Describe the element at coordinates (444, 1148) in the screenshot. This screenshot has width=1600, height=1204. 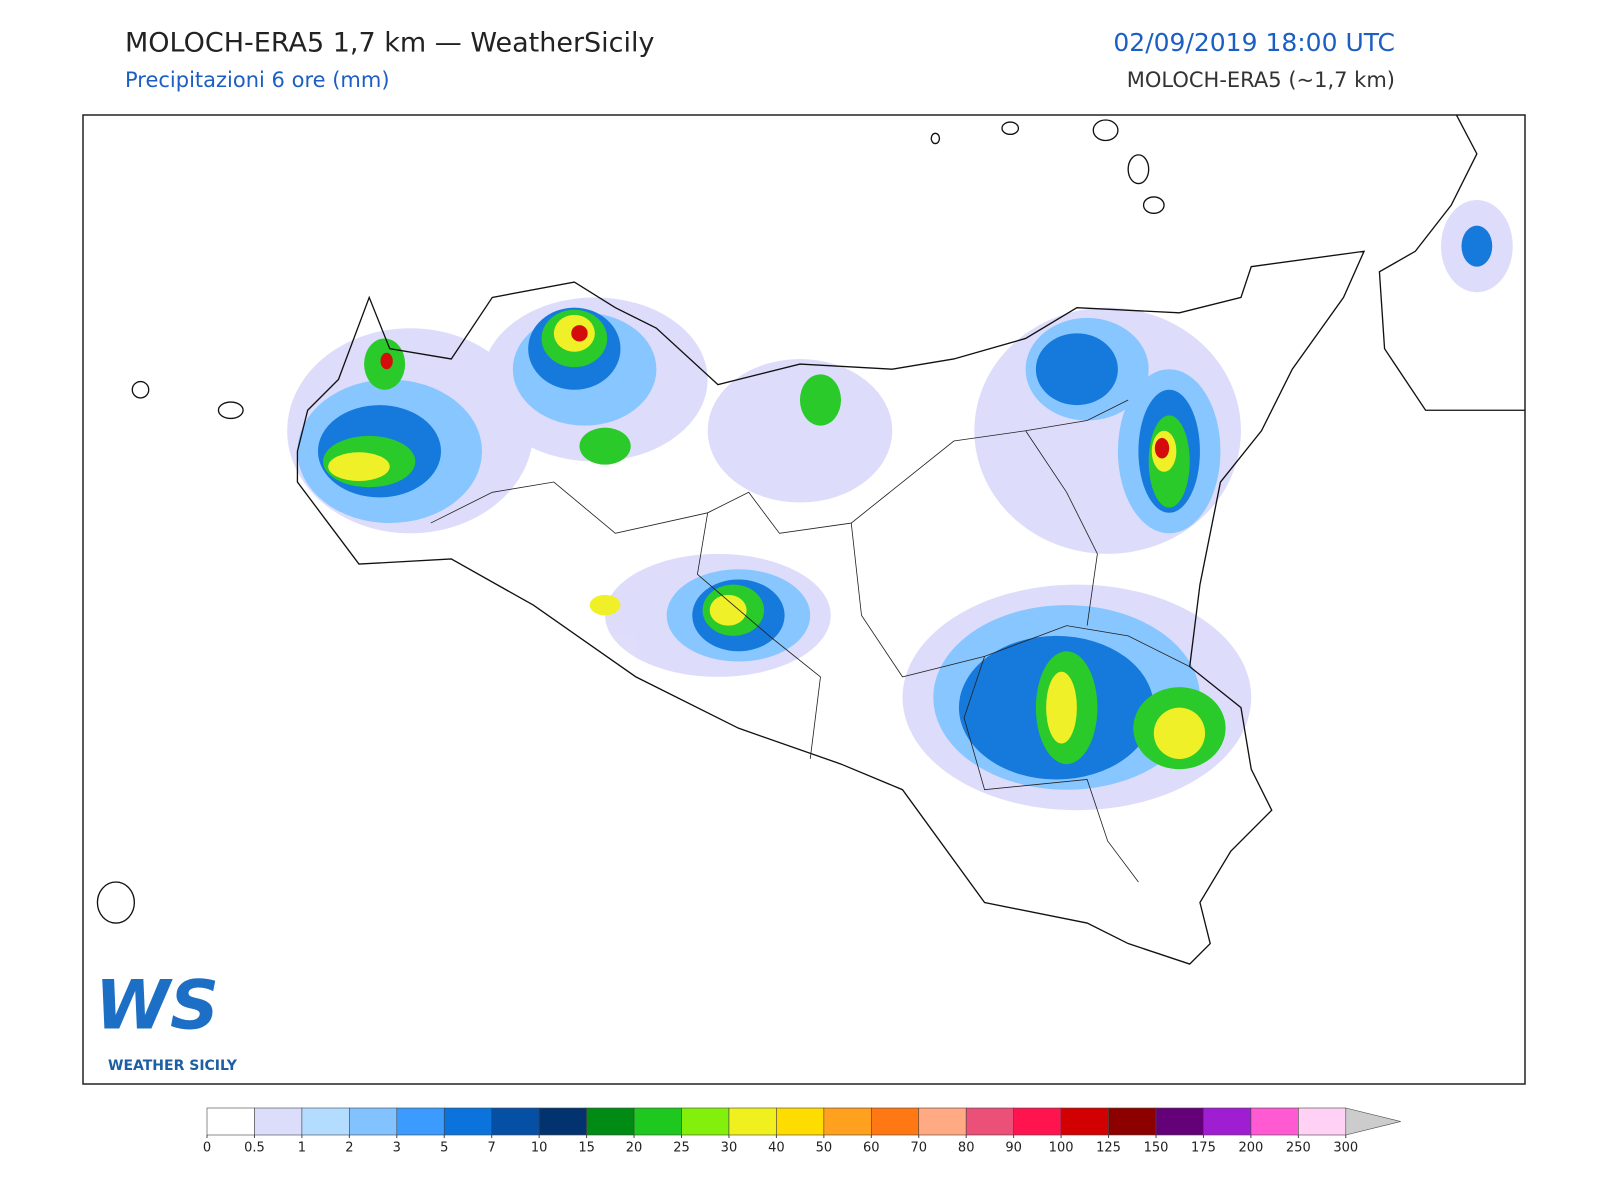
I see `colorbar-tick-label: 5` at that location.